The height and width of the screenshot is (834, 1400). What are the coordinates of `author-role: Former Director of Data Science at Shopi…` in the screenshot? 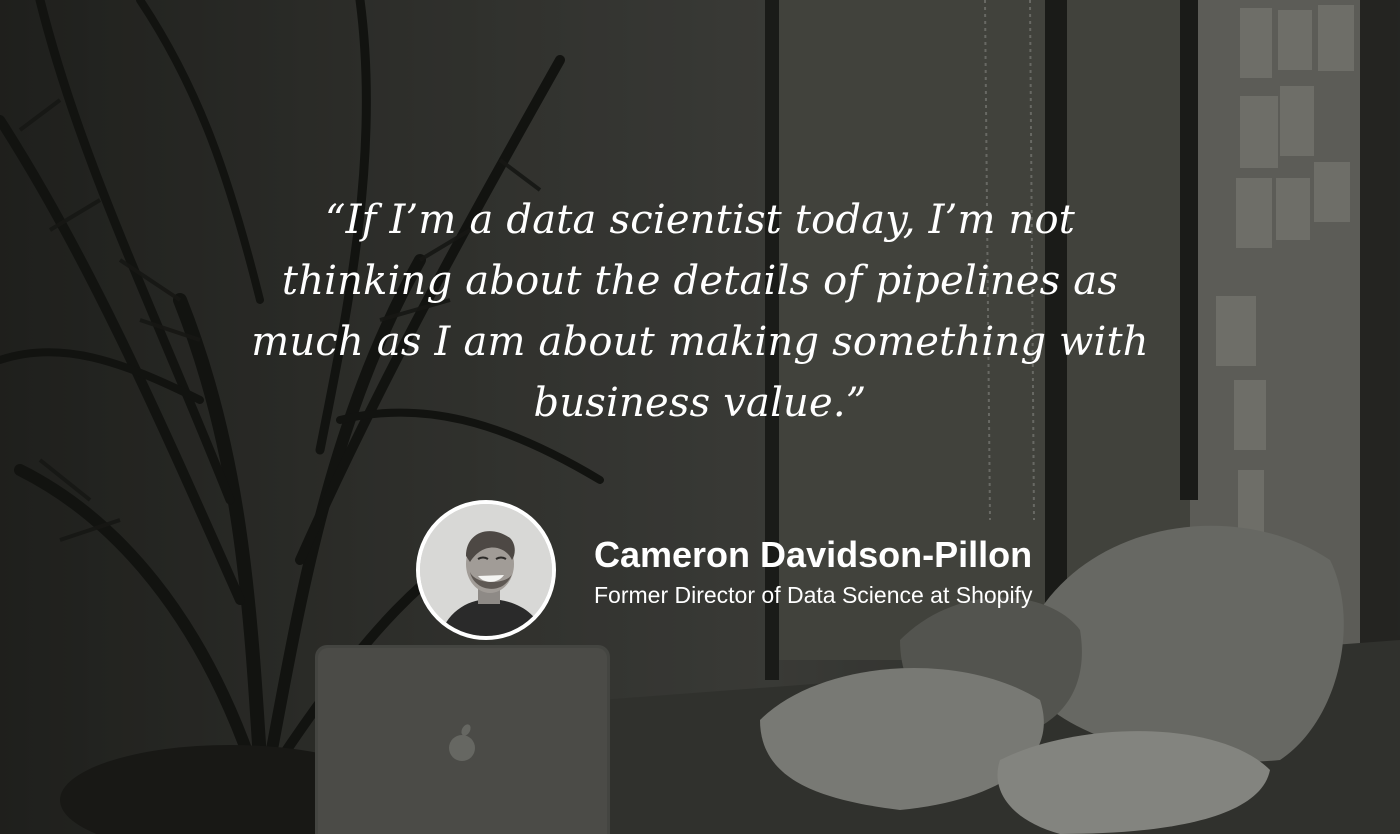 It's located at (813, 595).